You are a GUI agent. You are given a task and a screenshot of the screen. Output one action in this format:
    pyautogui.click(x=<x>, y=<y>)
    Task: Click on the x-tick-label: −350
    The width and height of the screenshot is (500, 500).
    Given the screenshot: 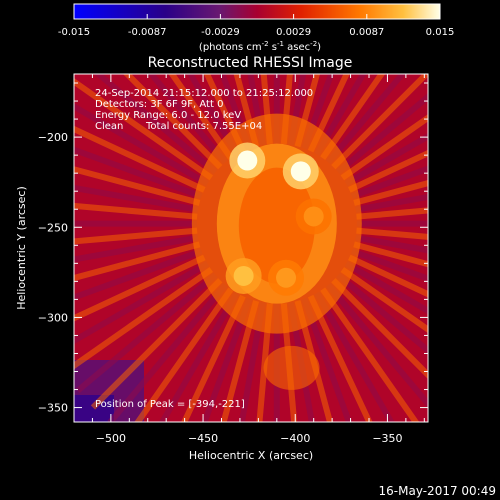 What is the action you would take?
    pyautogui.click(x=387, y=438)
    